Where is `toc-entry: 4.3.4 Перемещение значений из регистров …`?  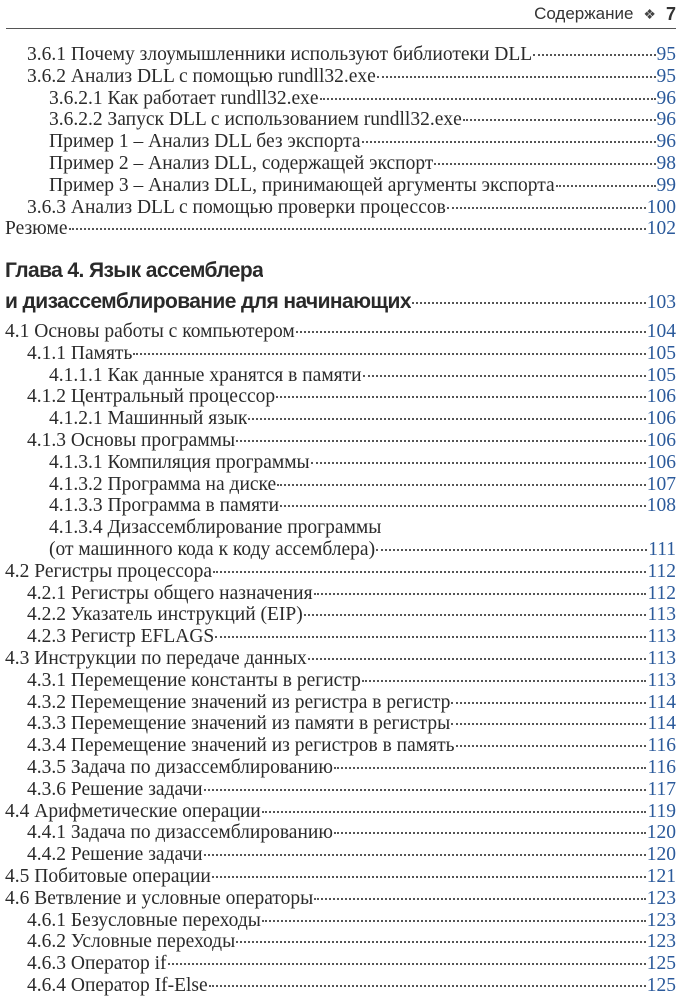 toc-entry: 4.3.4 Перемещение значений из регистров … is located at coordinates (340, 746).